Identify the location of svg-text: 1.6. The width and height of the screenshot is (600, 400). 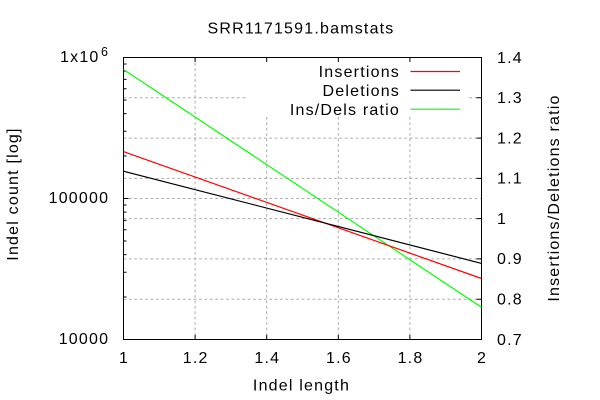
(339, 358).